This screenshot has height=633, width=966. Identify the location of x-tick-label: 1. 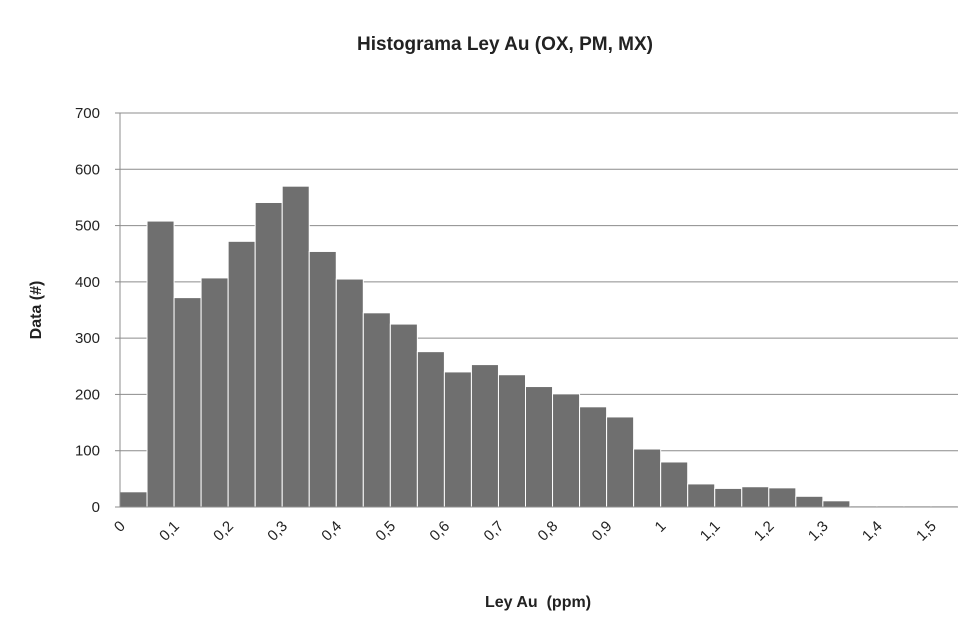
(661, 527).